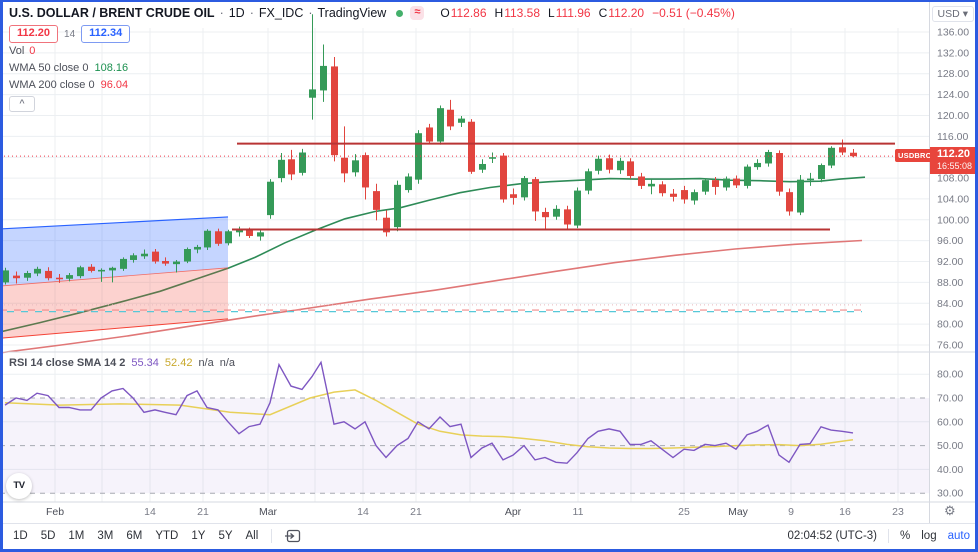 The image size is (978, 552). Describe the element at coordinates (950, 510) in the screenshot. I see `gear-icon: ⚙` at that location.